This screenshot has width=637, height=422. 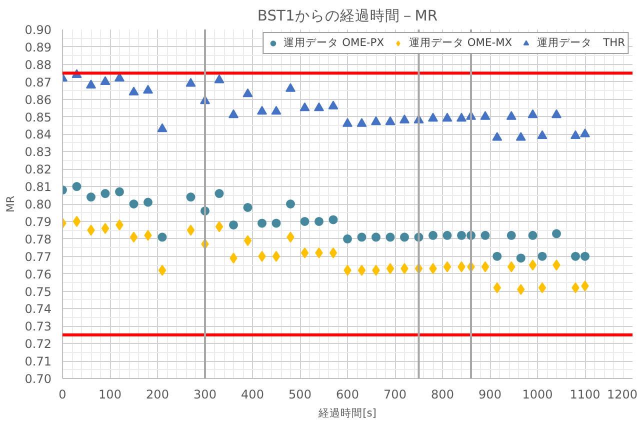 I want to click on x-axis-title: 経過時間[s], so click(x=347, y=413).